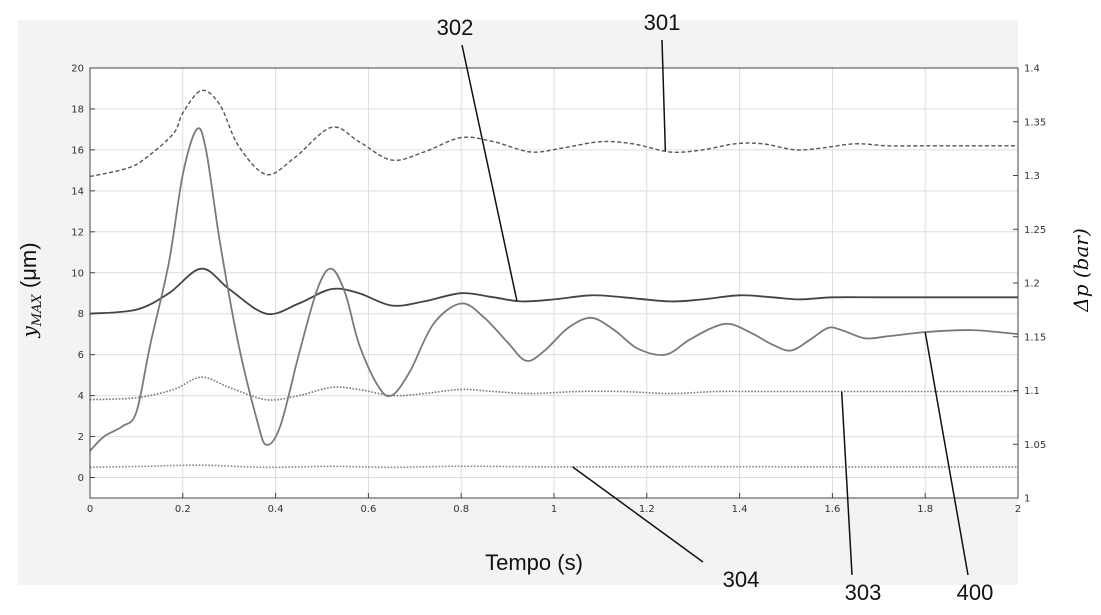 This screenshot has height=615, width=1101. I want to click on y-axis-left-symbol: y, so click(29, 332).